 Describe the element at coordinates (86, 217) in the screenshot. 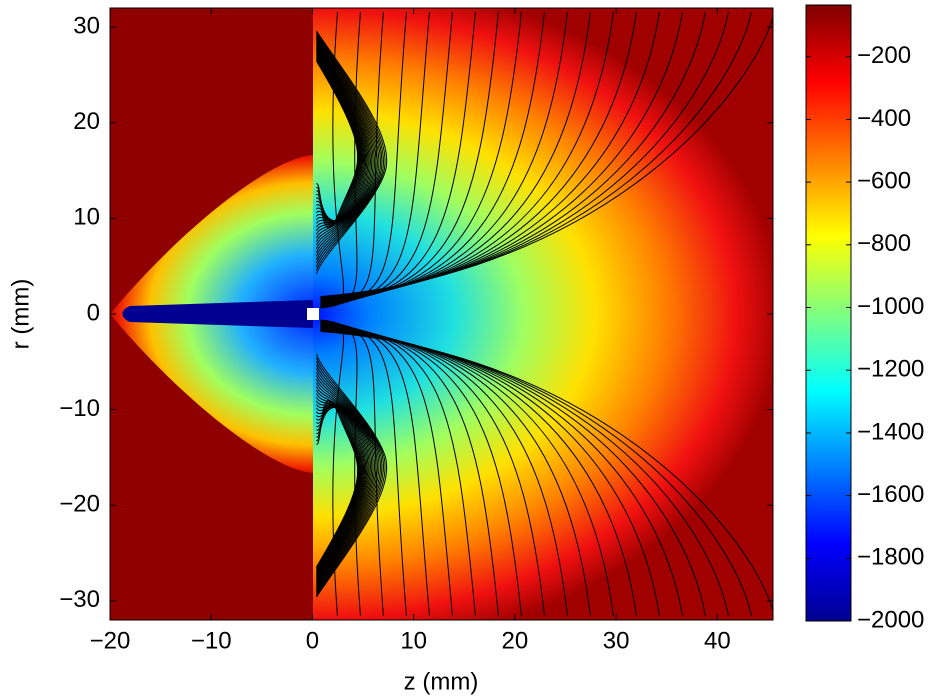

I see `y-tick-label: 10` at that location.